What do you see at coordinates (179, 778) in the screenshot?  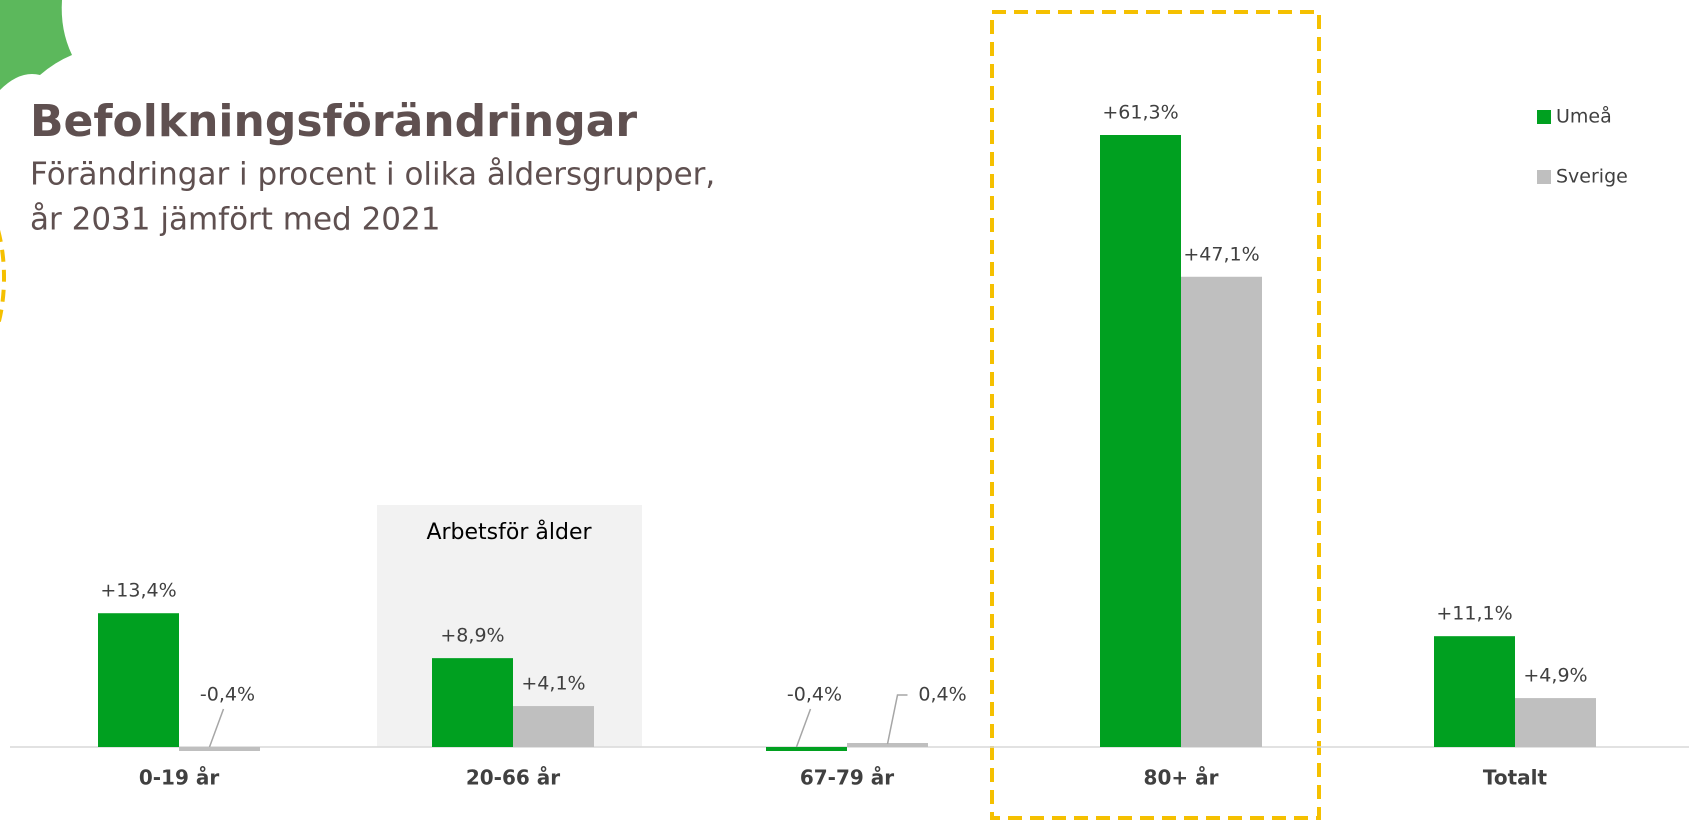 I see `x-tick-label: 0-19 år` at bounding box center [179, 778].